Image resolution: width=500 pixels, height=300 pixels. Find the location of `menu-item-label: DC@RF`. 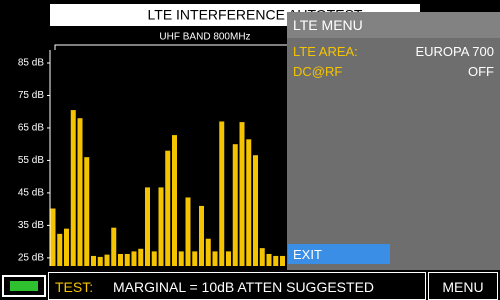

menu-item-label: DC@RF is located at coordinates (318, 71).